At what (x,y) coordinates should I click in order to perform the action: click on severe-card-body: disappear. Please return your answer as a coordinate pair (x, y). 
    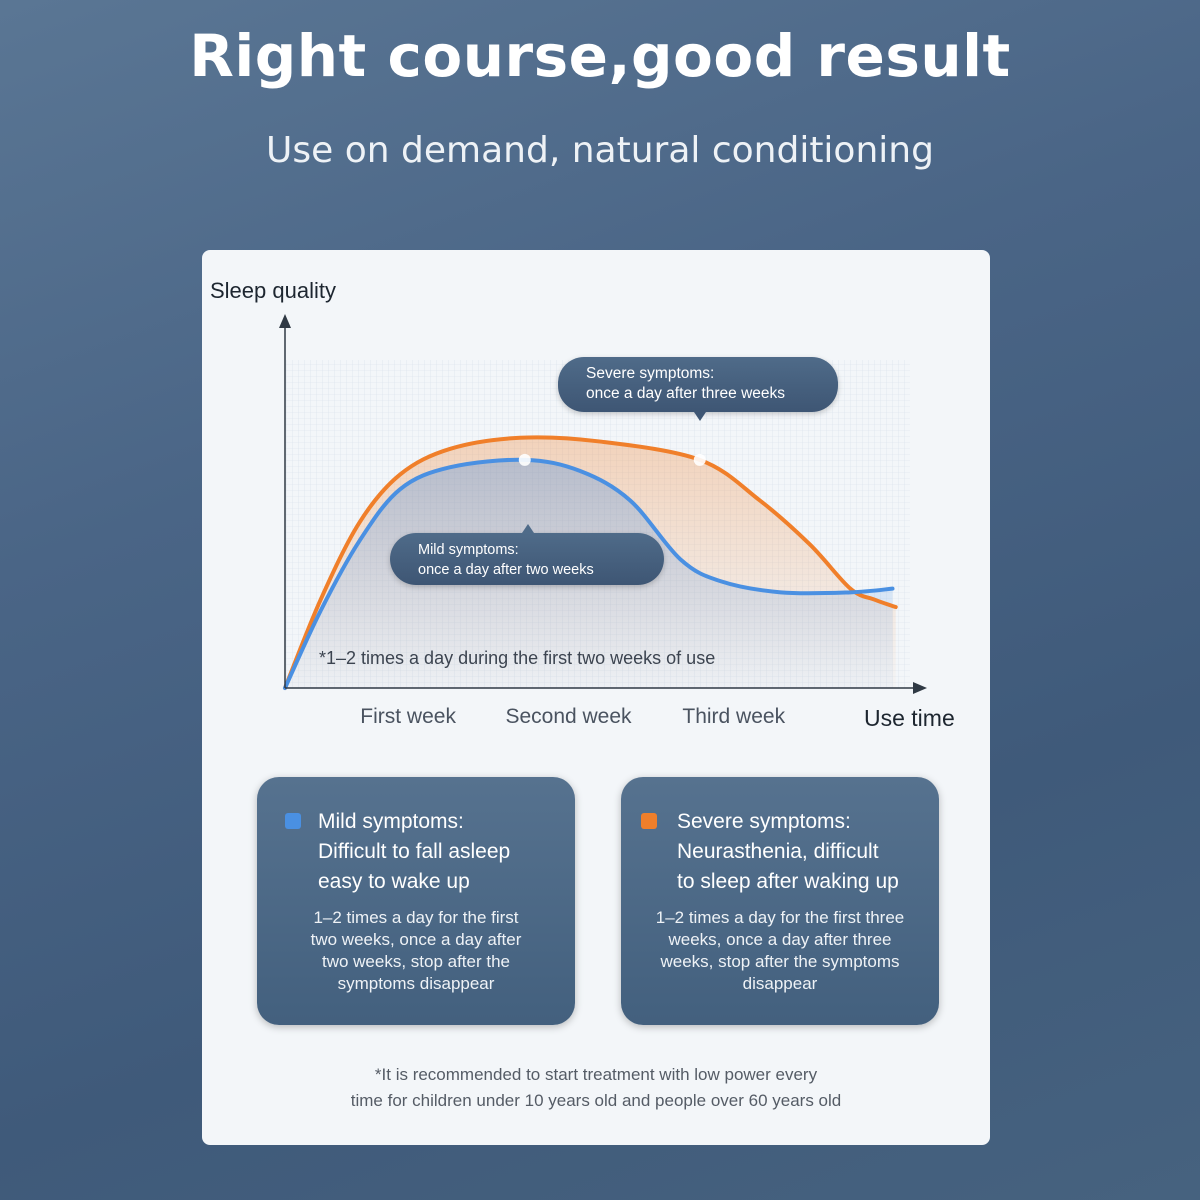
    Looking at the image, I should click on (780, 983).